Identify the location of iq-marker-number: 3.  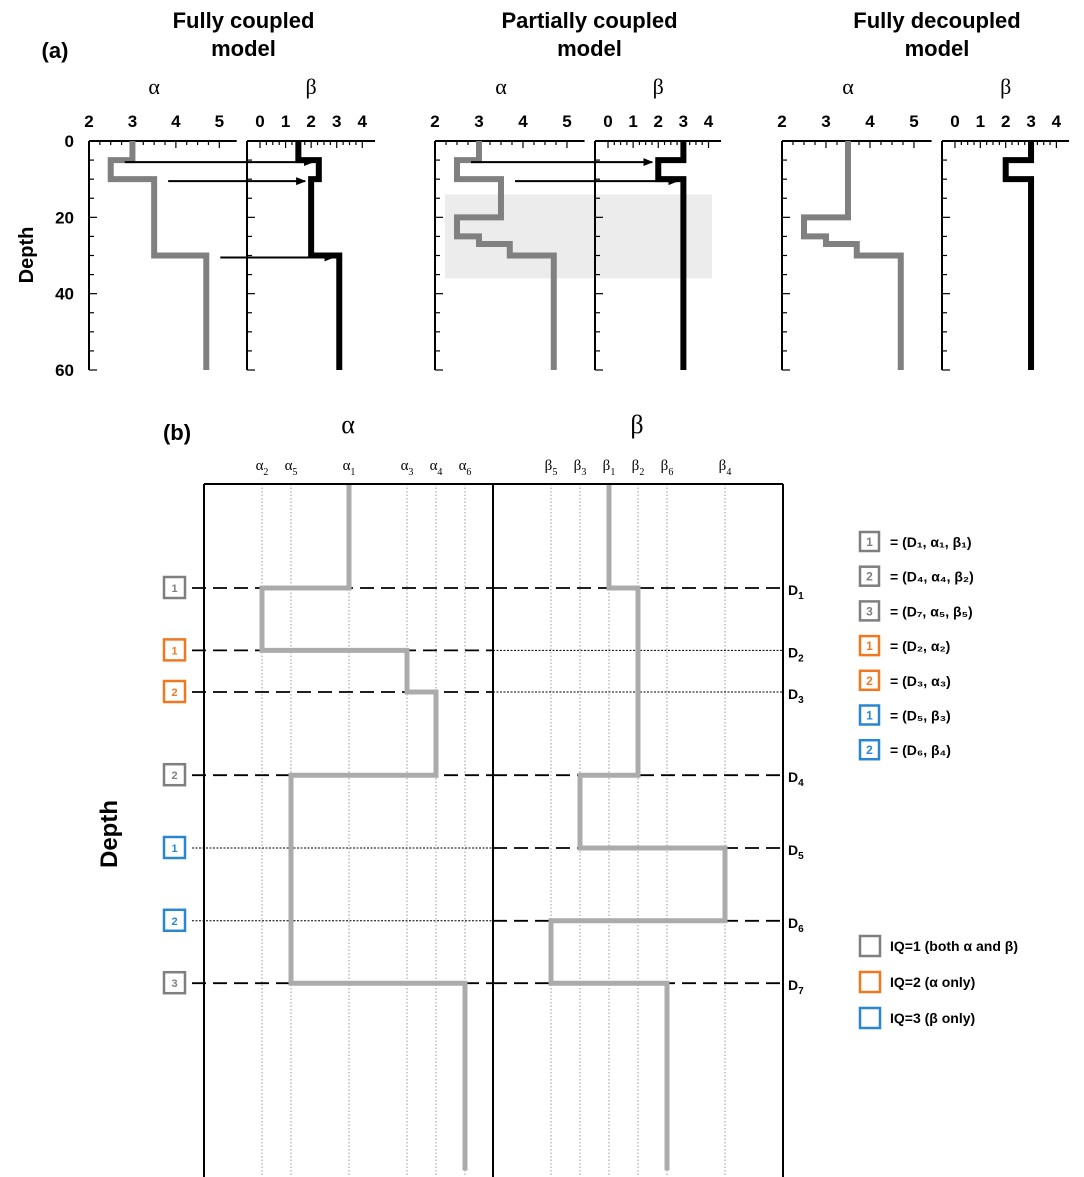
(174, 984).